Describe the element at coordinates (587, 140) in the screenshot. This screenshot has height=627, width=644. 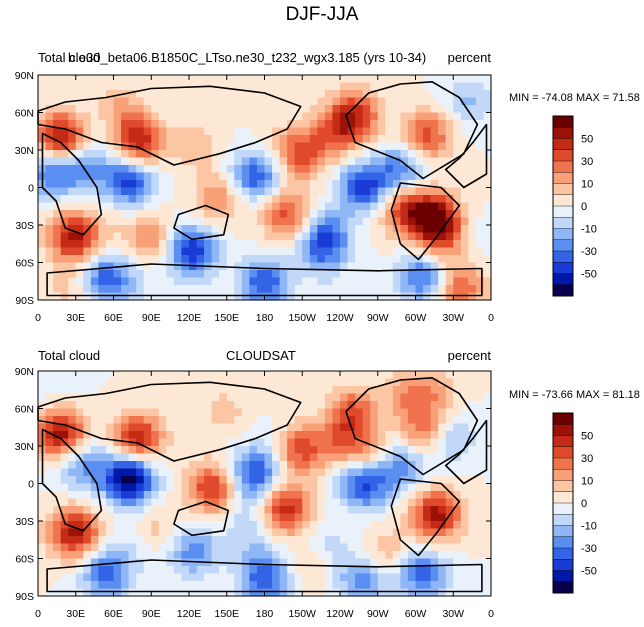
I see `panel1-colorbar-label: 50` at that location.